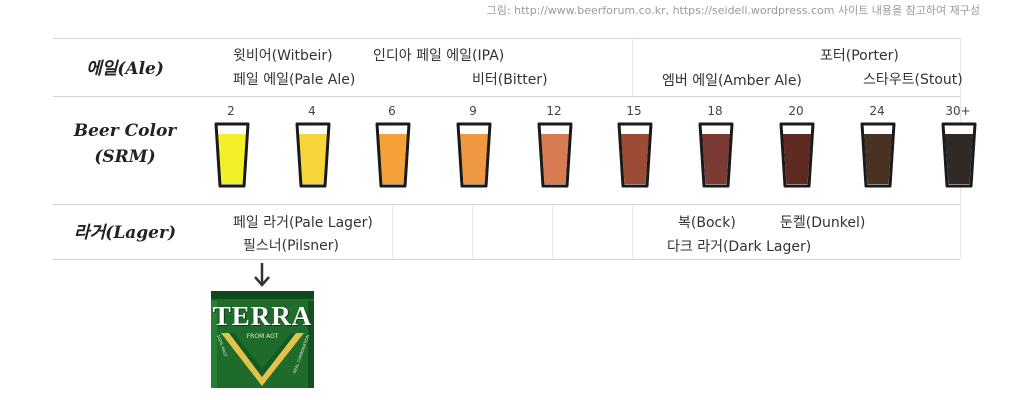 Image resolution: width=1026 pixels, height=400 pixels. What do you see at coordinates (506, 38) in the screenshot?
I see `table-rule-top` at bounding box center [506, 38].